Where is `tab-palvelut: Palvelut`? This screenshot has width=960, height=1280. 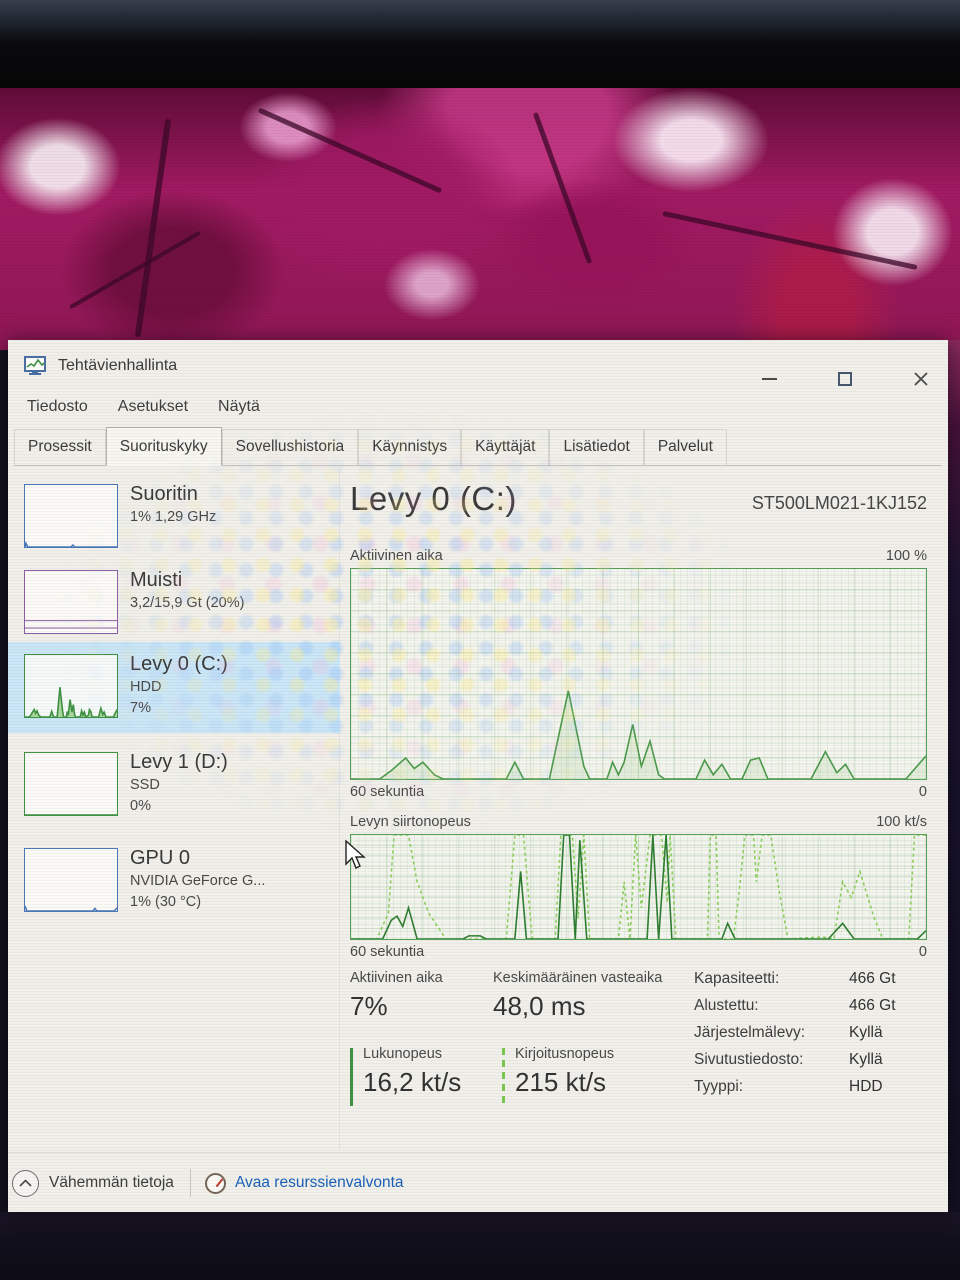
tab-palvelut: Palvelut is located at coordinates (685, 447).